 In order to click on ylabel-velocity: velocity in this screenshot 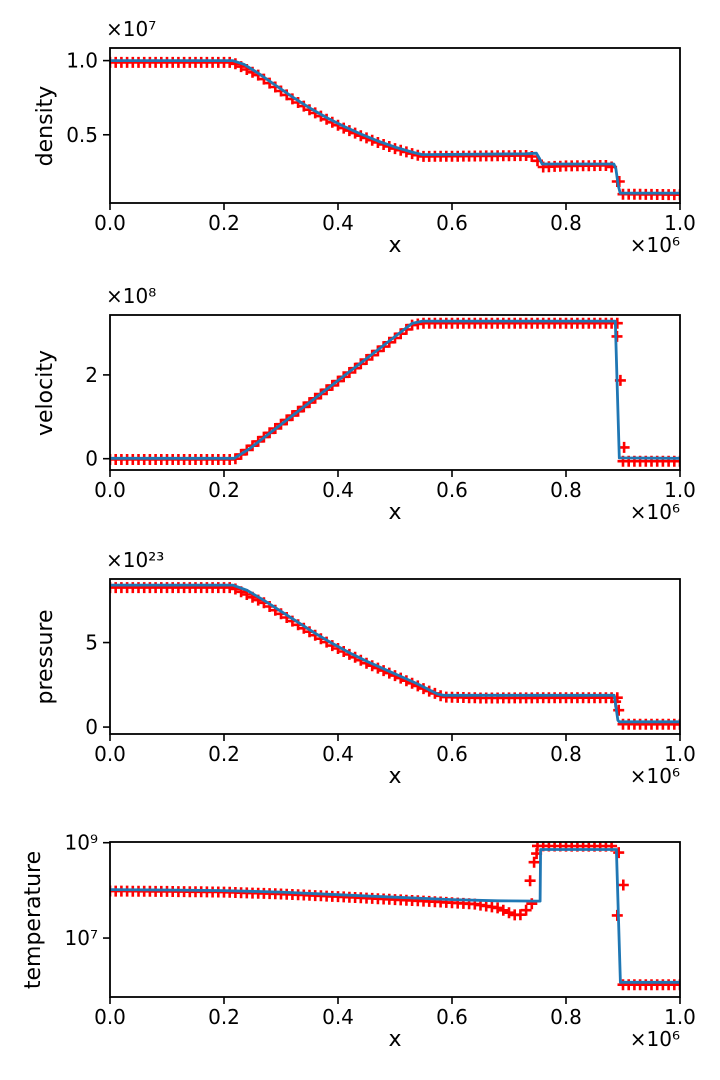, I will do `click(45, 392)`.